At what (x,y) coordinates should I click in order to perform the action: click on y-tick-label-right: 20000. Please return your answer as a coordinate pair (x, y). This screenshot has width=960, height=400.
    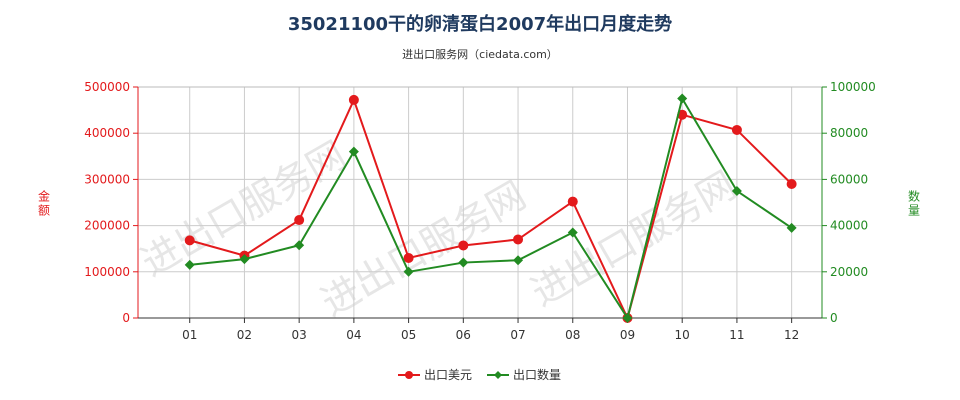
    Looking at the image, I should click on (849, 272).